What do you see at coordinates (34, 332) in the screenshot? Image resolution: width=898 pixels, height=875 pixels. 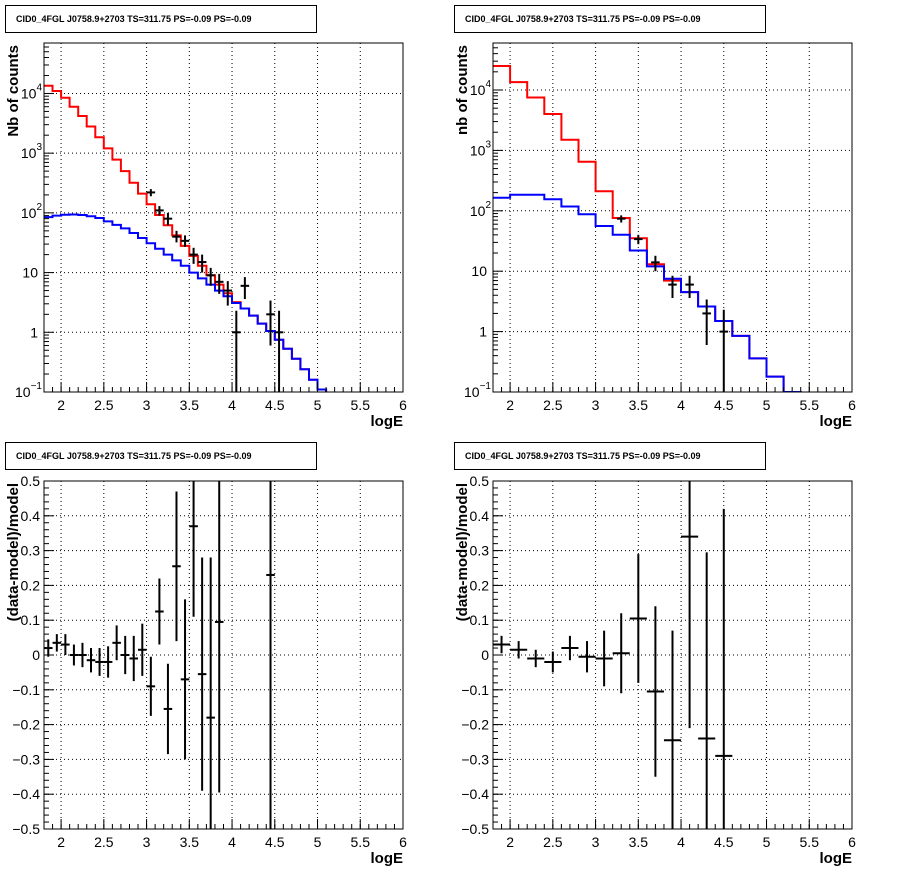 I see `y-tick-label: 1` at bounding box center [34, 332].